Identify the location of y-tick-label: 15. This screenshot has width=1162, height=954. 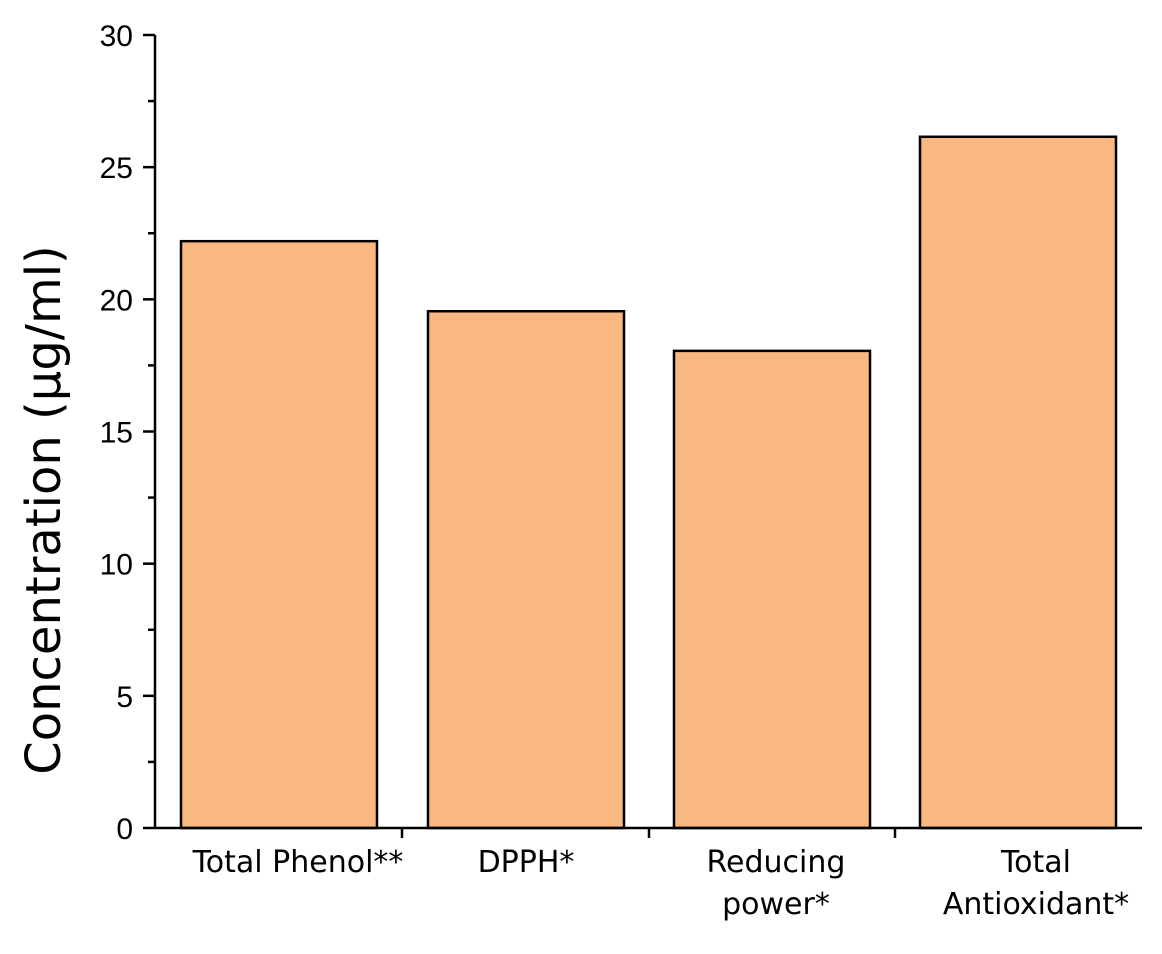
(116, 433).